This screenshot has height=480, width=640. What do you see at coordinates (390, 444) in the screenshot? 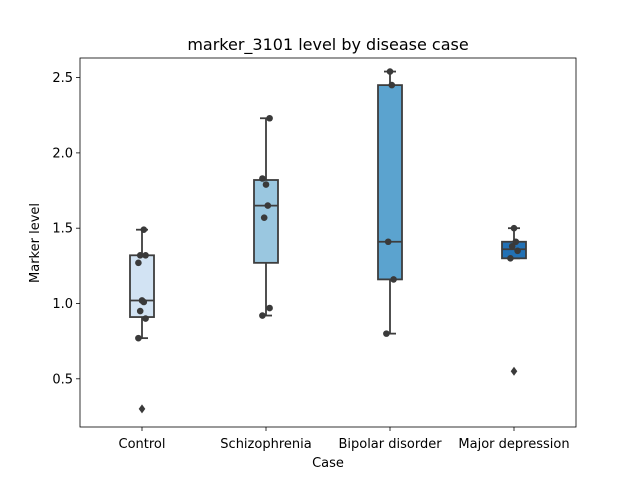
I see `x-tick-label: Bipolar disorder` at bounding box center [390, 444].